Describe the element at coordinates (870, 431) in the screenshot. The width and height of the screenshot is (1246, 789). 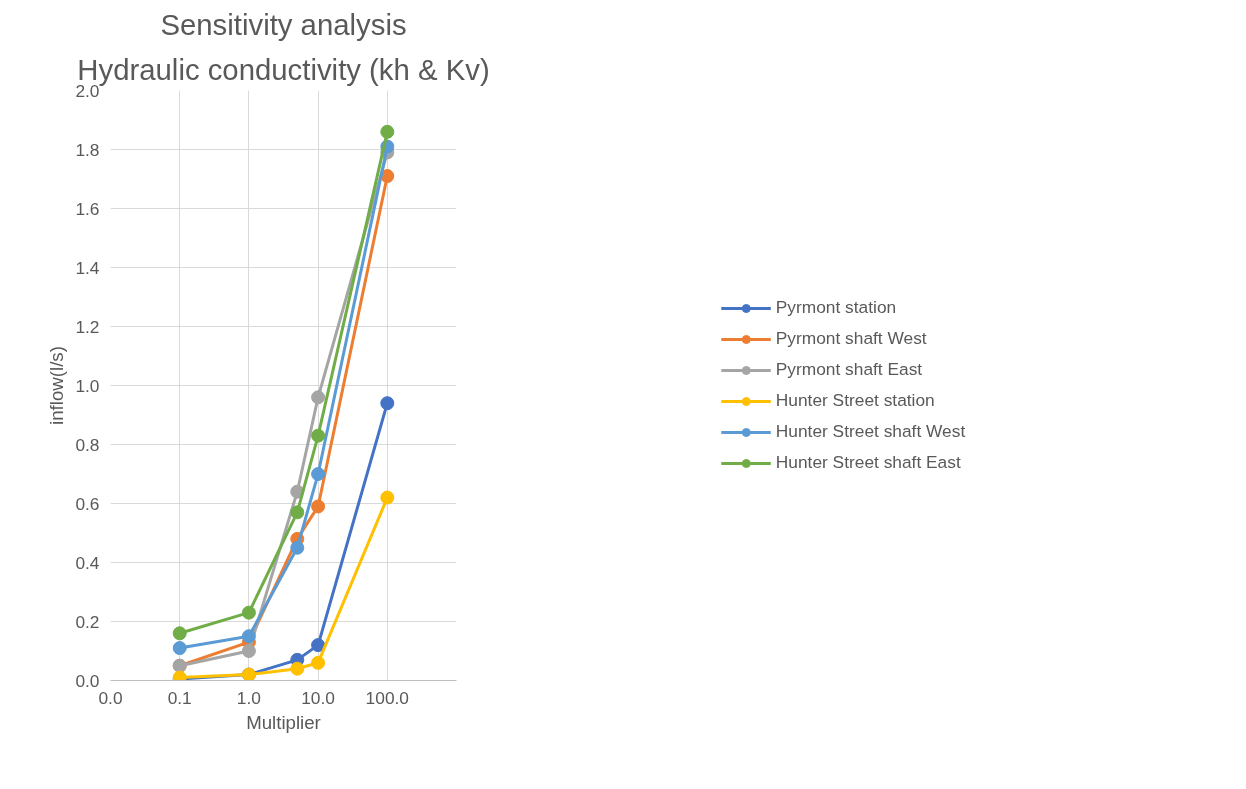
I see `legend-label: Hunter Street shaft West` at that location.